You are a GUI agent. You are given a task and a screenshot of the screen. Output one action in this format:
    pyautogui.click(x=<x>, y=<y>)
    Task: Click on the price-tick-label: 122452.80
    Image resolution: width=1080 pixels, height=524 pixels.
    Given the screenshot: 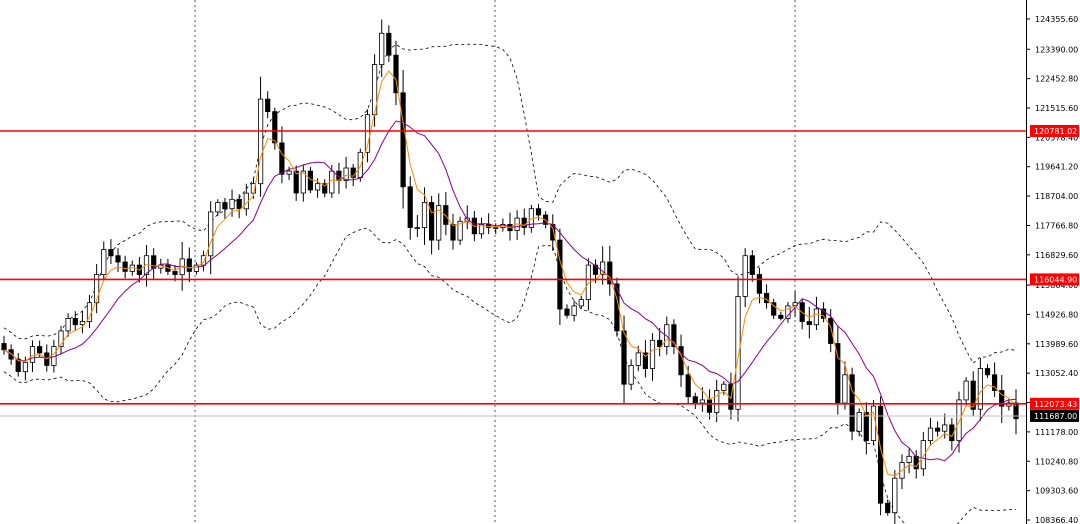 What is the action you would take?
    pyautogui.click(x=1056, y=79)
    